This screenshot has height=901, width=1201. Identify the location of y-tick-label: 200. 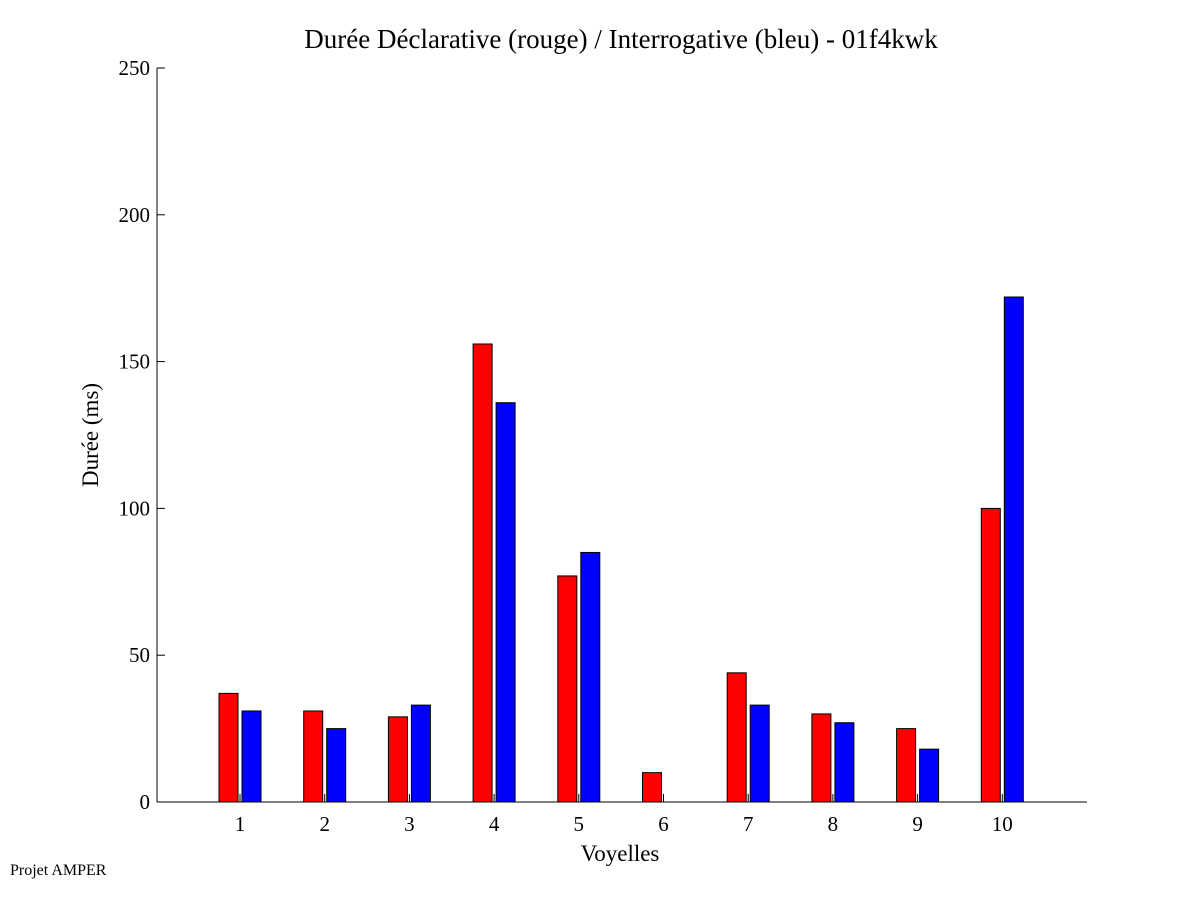
(135, 215).